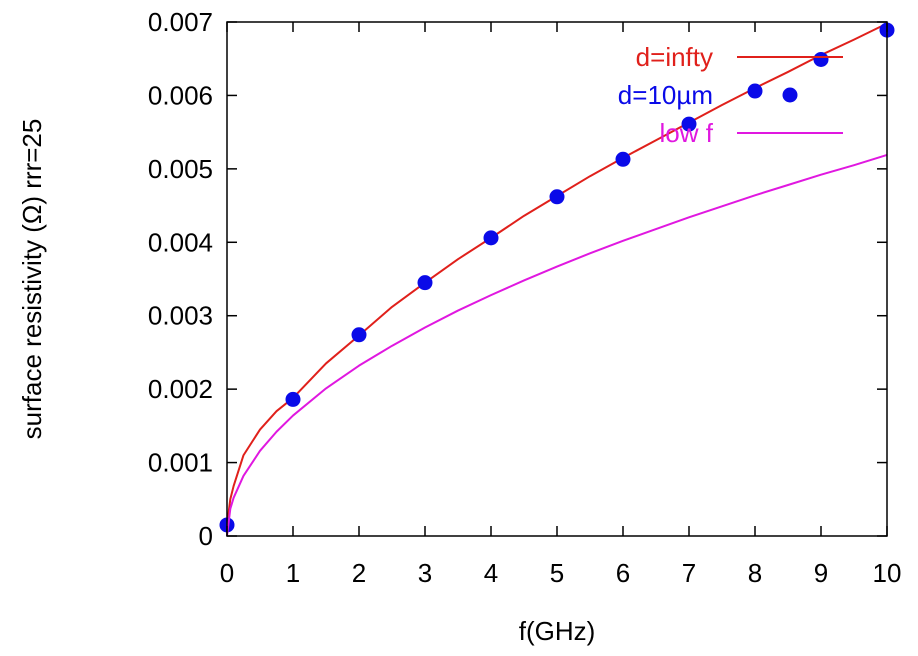 This screenshot has height=656, width=918. Describe the element at coordinates (674, 57) in the screenshot. I see `series-1-legend-label: d=infty` at that location.